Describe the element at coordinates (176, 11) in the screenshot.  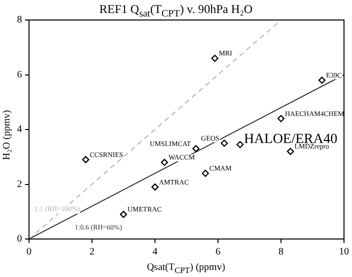
I see `chart-title: REF1 Q$_{sat}$(T$_{CPT}$) v. 90hPa H₂O` at that location.